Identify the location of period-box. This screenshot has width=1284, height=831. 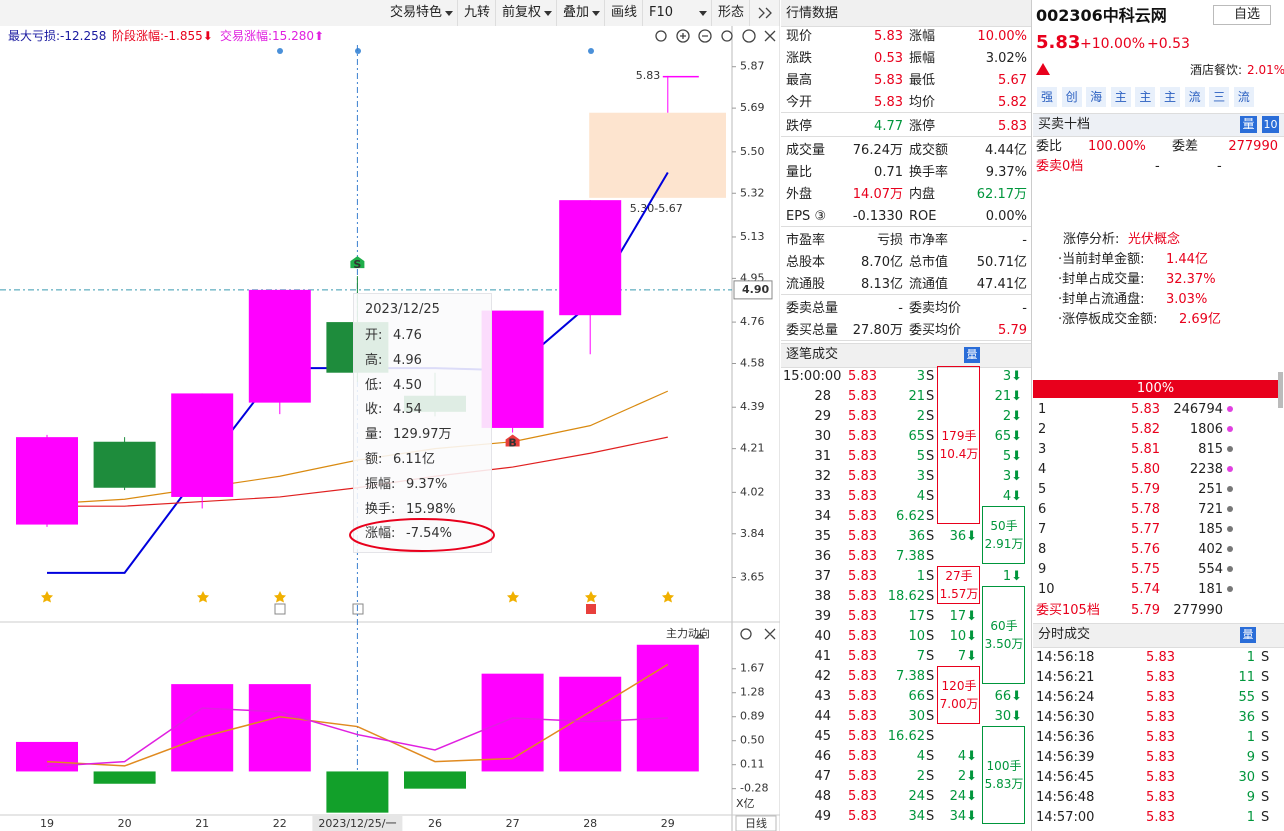
(756, 823).